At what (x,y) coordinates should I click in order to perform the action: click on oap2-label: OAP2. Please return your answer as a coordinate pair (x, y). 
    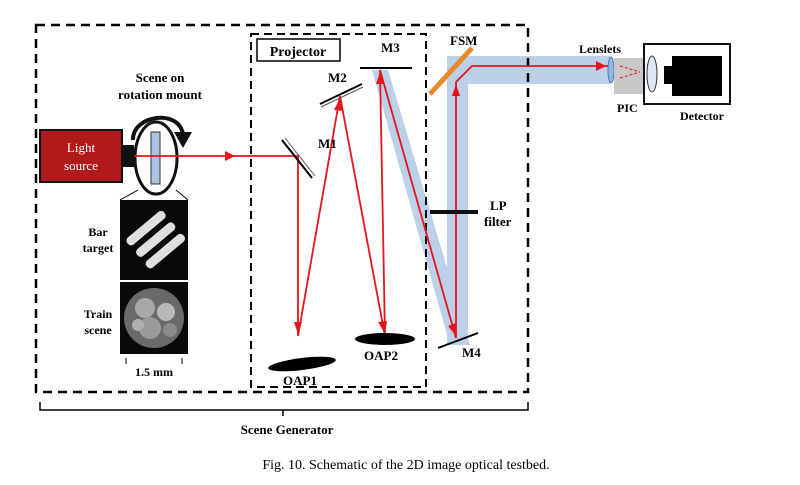
    Looking at the image, I should click on (381, 355).